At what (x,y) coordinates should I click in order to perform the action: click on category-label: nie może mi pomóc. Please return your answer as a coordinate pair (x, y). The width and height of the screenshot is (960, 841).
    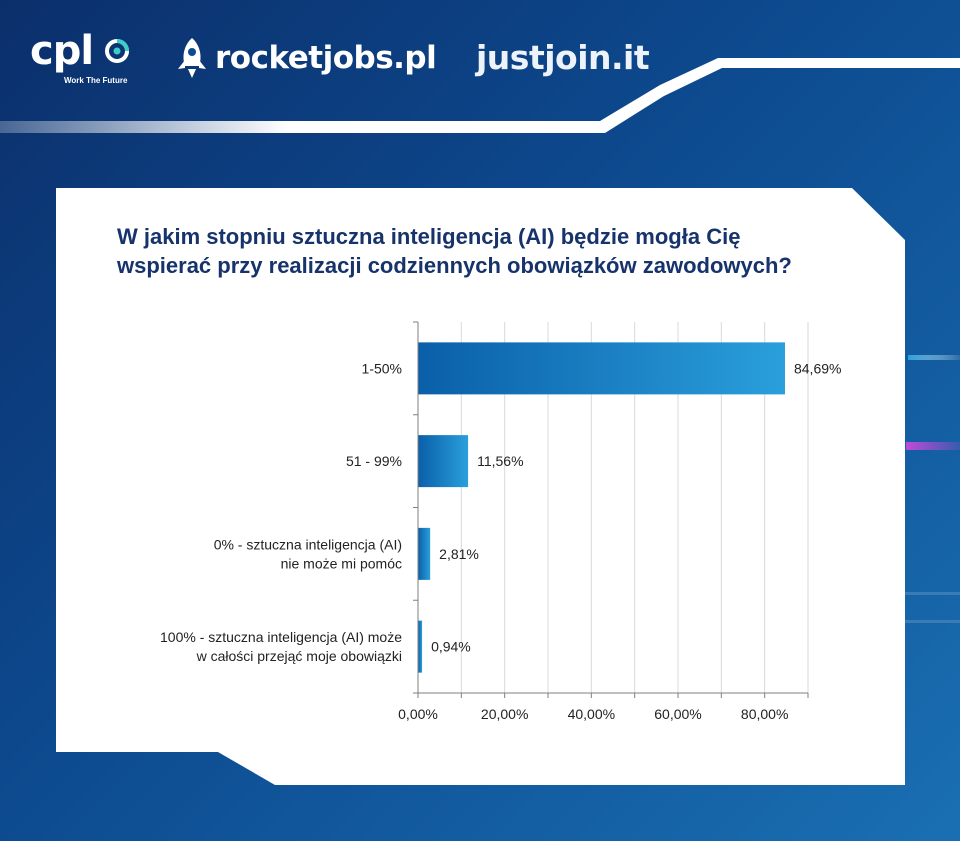
    Looking at the image, I should click on (341, 563).